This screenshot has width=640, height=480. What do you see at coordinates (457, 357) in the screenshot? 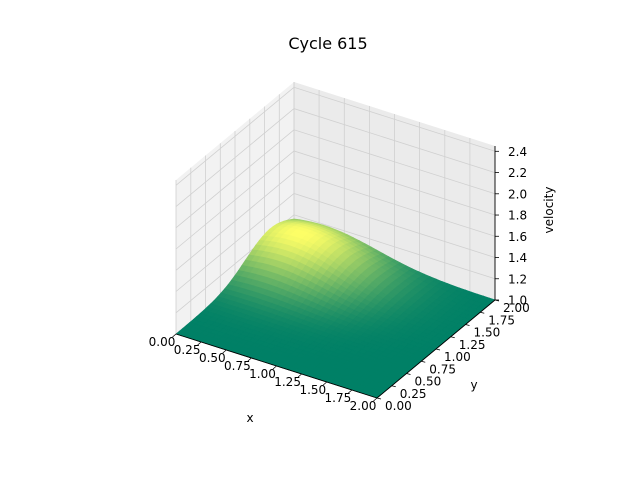
I see `y-tick-label: 1.00` at bounding box center [457, 357].